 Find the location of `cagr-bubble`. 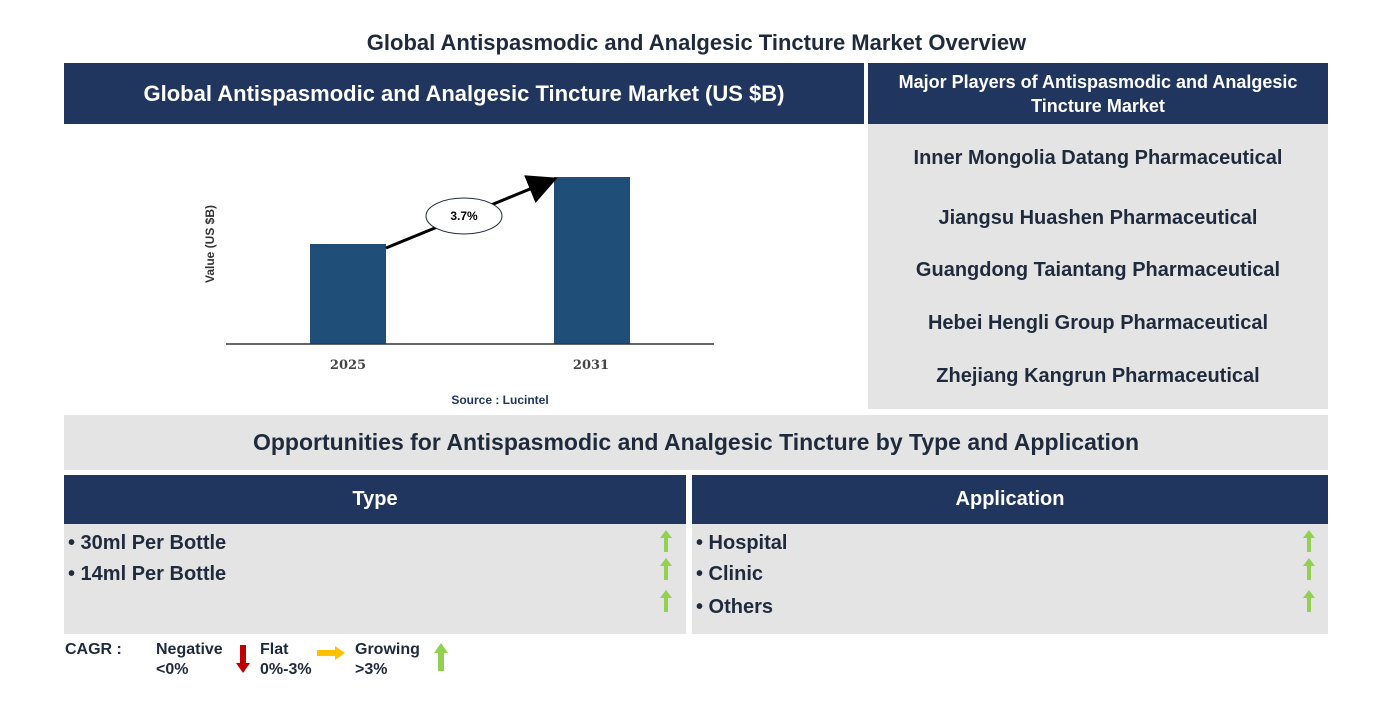

cagr-bubble is located at coordinates (464, 216).